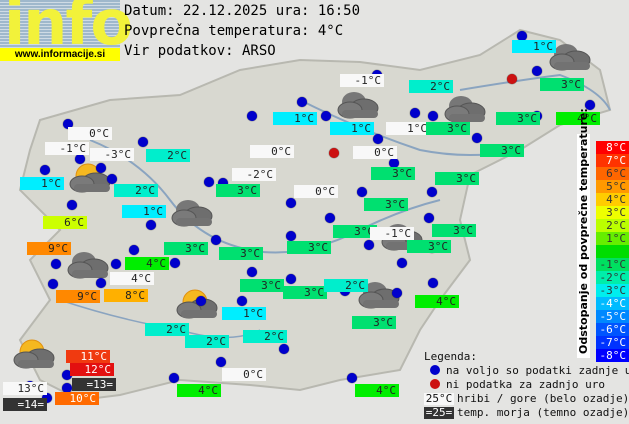 The height and width of the screenshot is (424, 629). What do you see at coordinates (612, 238) in the screenshot?
I see `scale-step: 1°C` at bounding box center [612, 238].